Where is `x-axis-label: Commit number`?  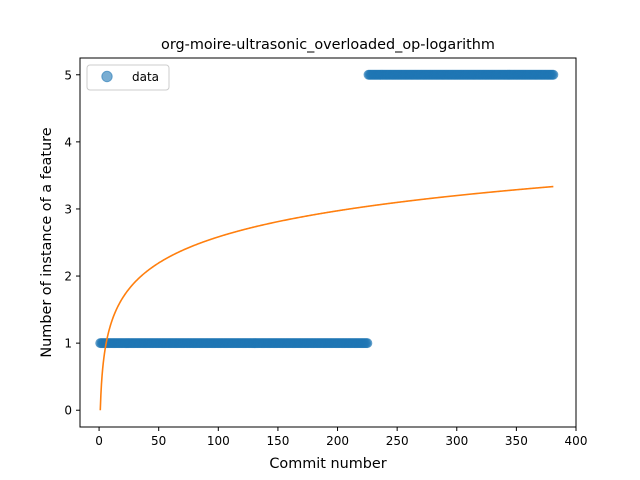 x-axis-label: Commit number is located at coordinates (327, 464).